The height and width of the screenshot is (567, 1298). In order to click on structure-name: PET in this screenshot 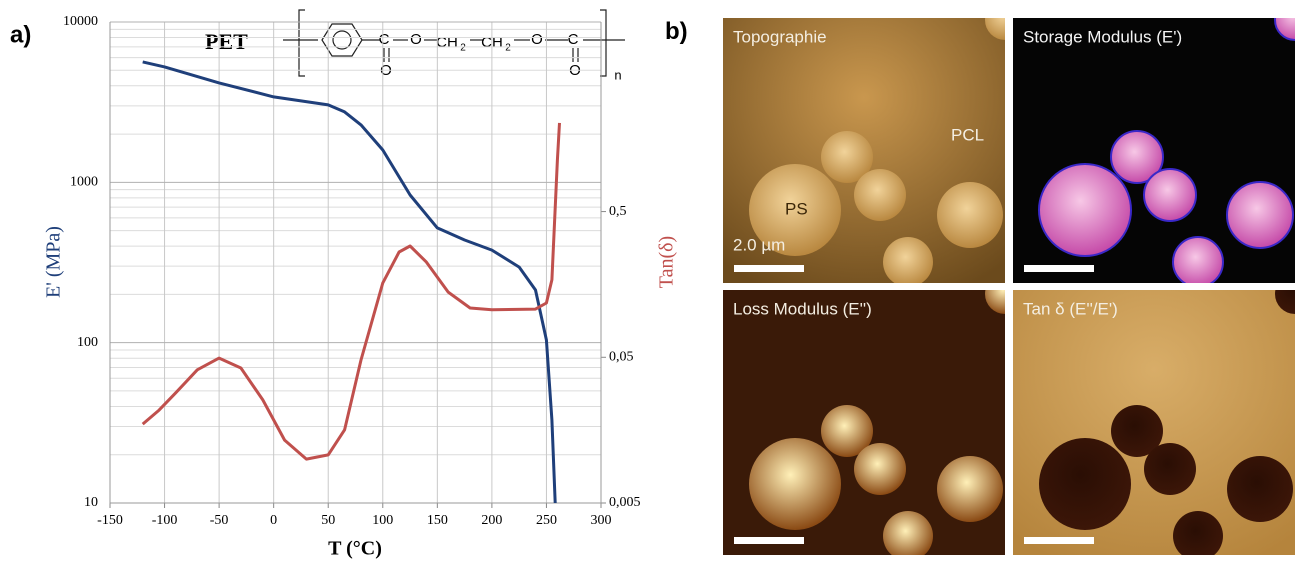, I will do `click(226, 41)`.